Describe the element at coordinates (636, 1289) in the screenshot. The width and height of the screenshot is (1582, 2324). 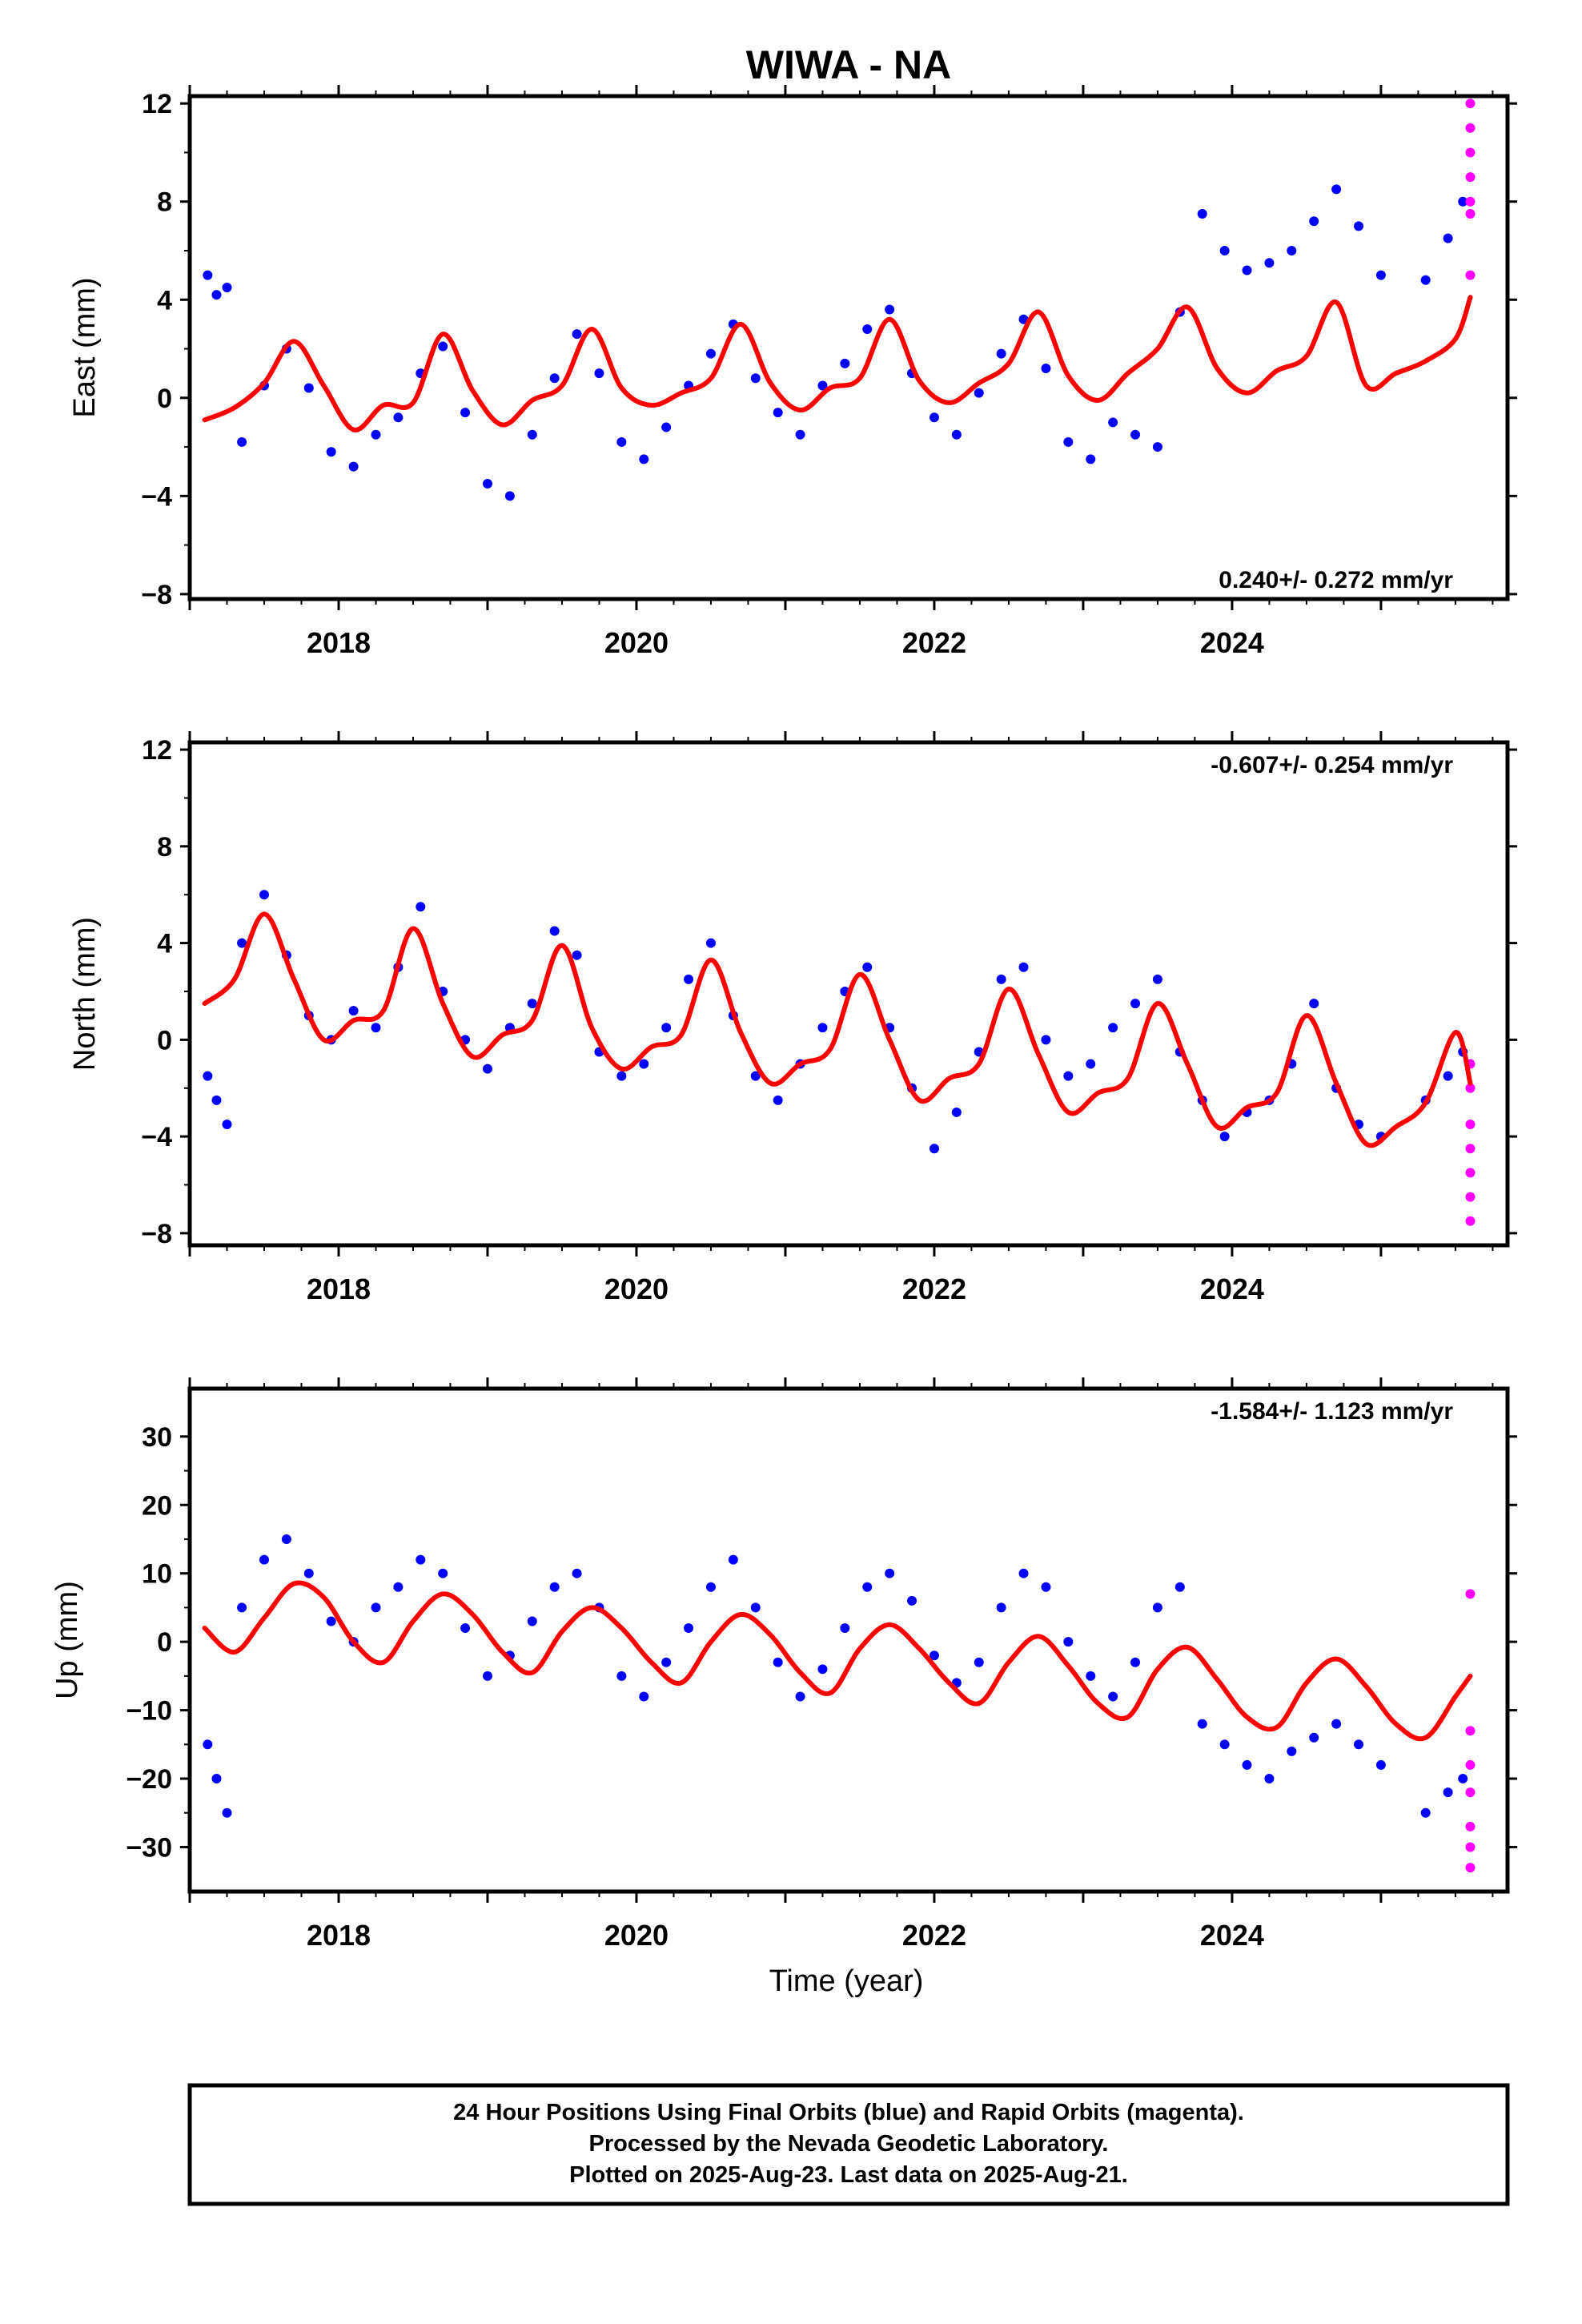
I see `north-xtick-label: 2020` at that location.